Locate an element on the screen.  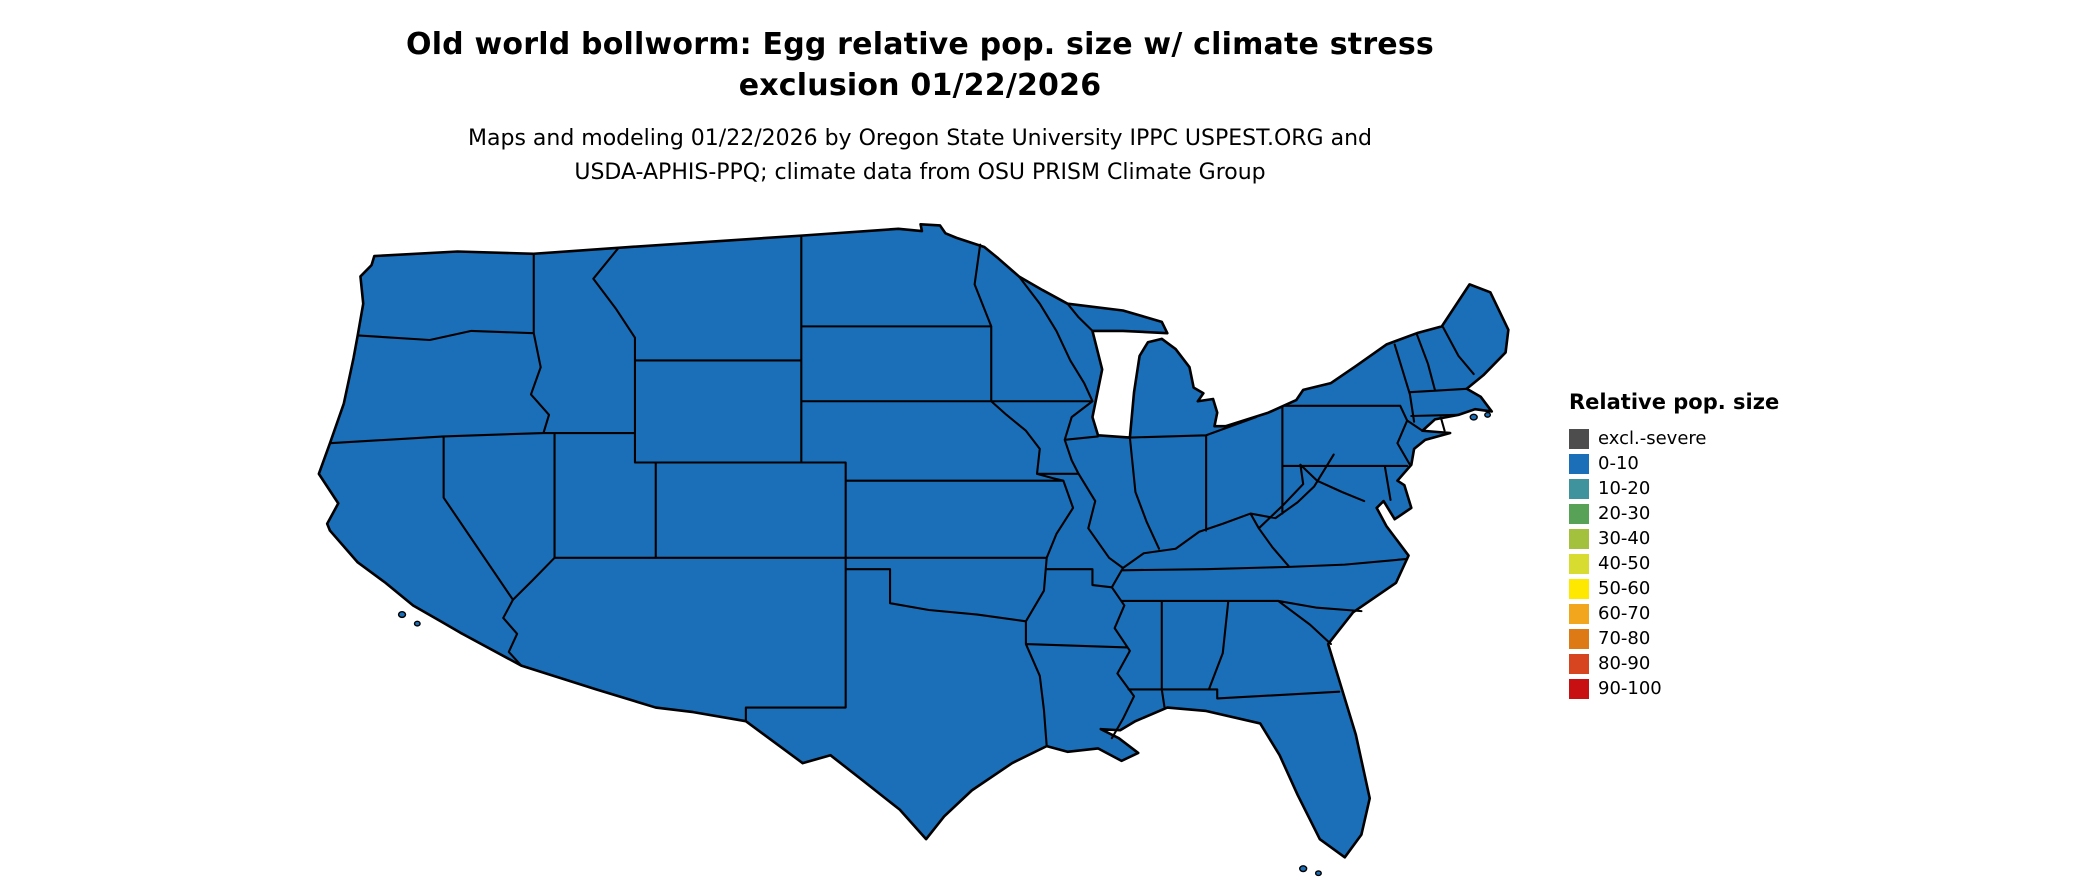
legend-item: 20-30 is located at coordinates (1699, 513).